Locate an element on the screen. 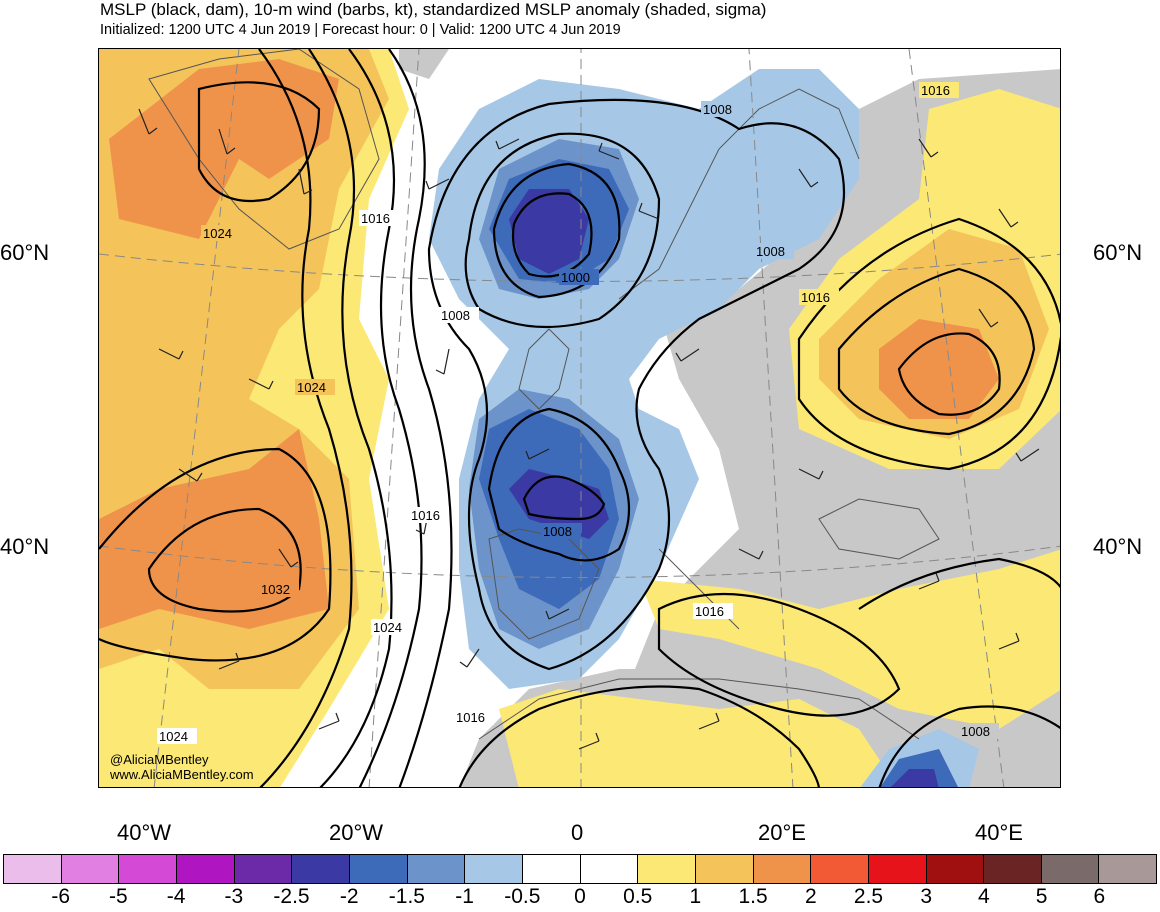  isobar-1028-green is located at coordinates (259, 142).